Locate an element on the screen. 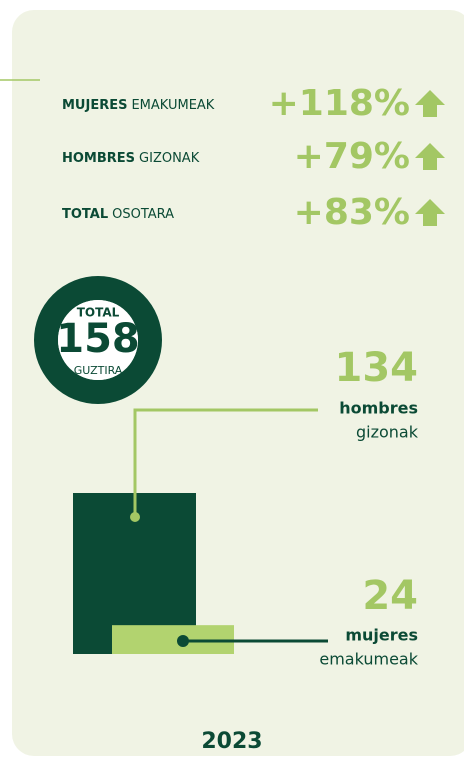  group-value: 24 is located at coordinates (390, 596).